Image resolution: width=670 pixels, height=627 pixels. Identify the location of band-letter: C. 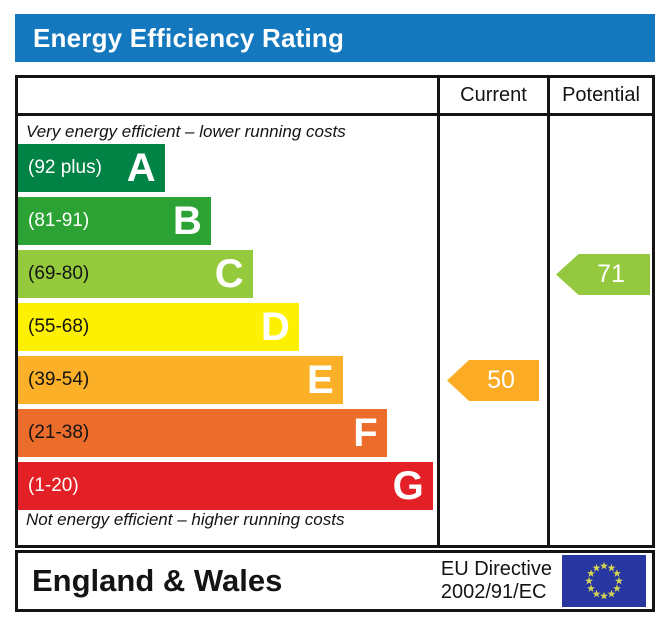
(229, 274).